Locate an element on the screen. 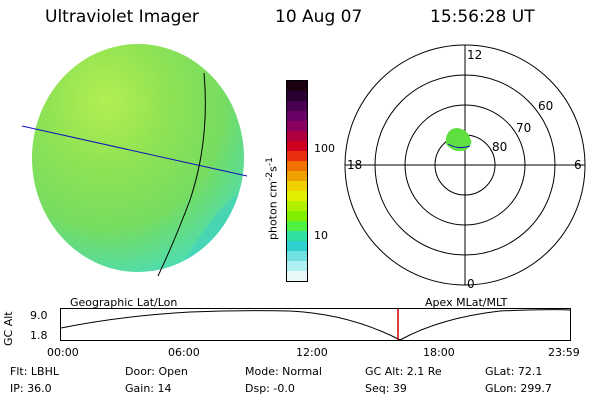 The image size is (600, 400). info-ip: IP: 36.0 is located at coordinates (31, 388).